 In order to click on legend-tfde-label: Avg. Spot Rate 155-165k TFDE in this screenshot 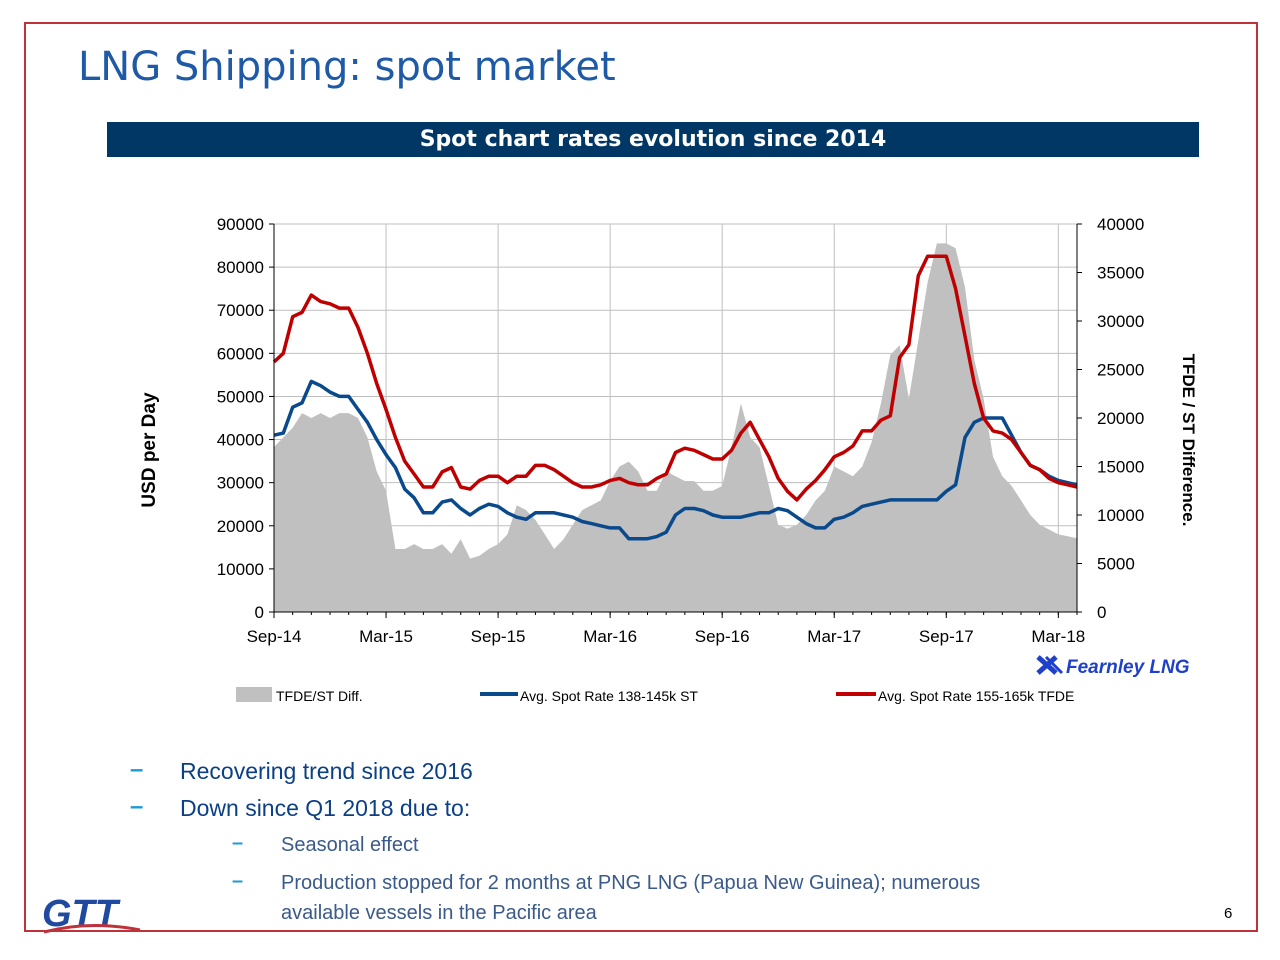, I will do `click(976, 696)`.